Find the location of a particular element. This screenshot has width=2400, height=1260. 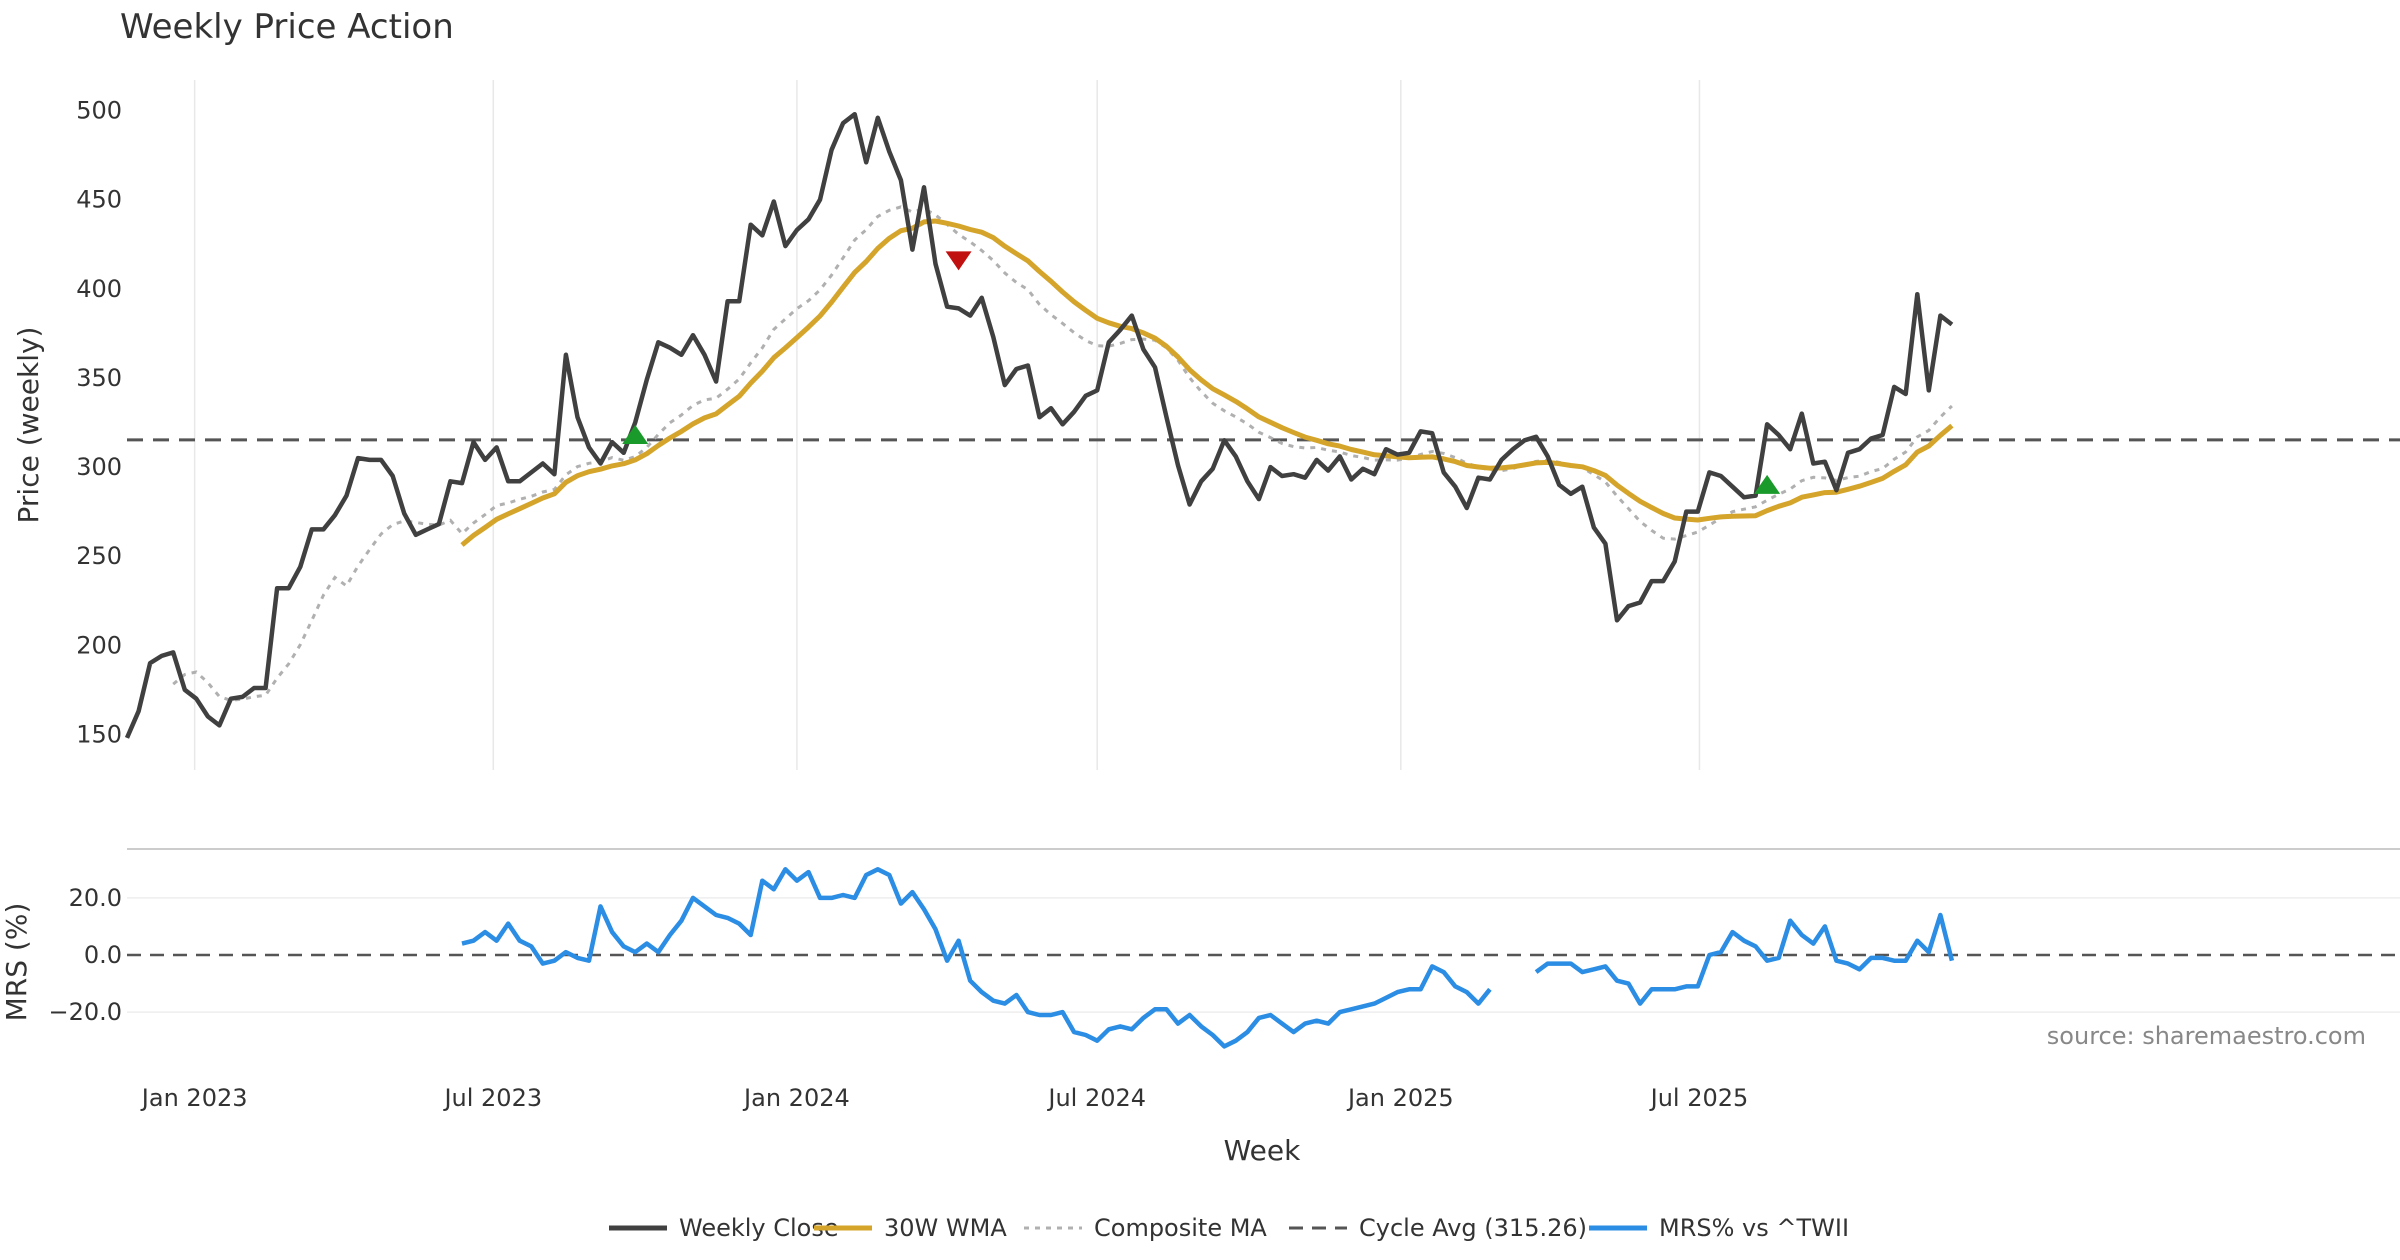

legend-label-0: Weekly Close is located at coordinates (759, 1228).